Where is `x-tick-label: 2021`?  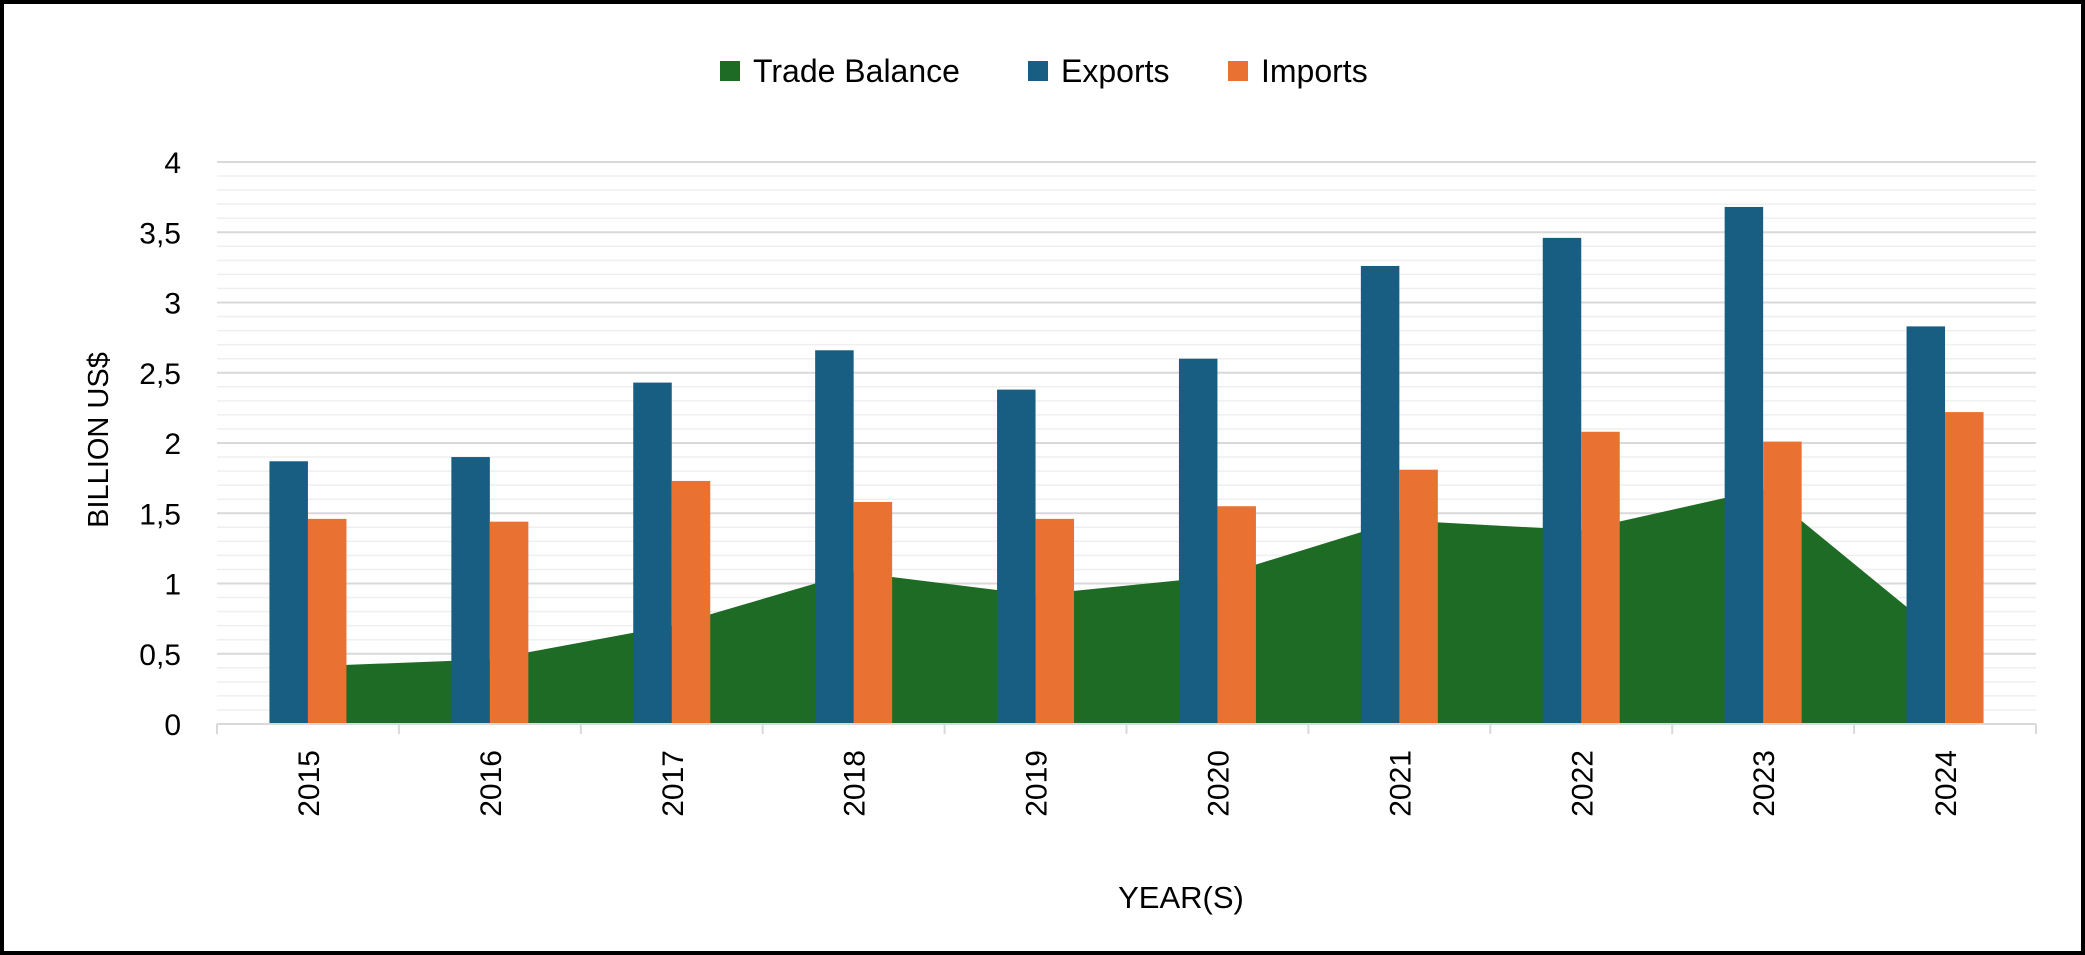
x-tick-label: 2021 is located at coordinates (1400, 783).